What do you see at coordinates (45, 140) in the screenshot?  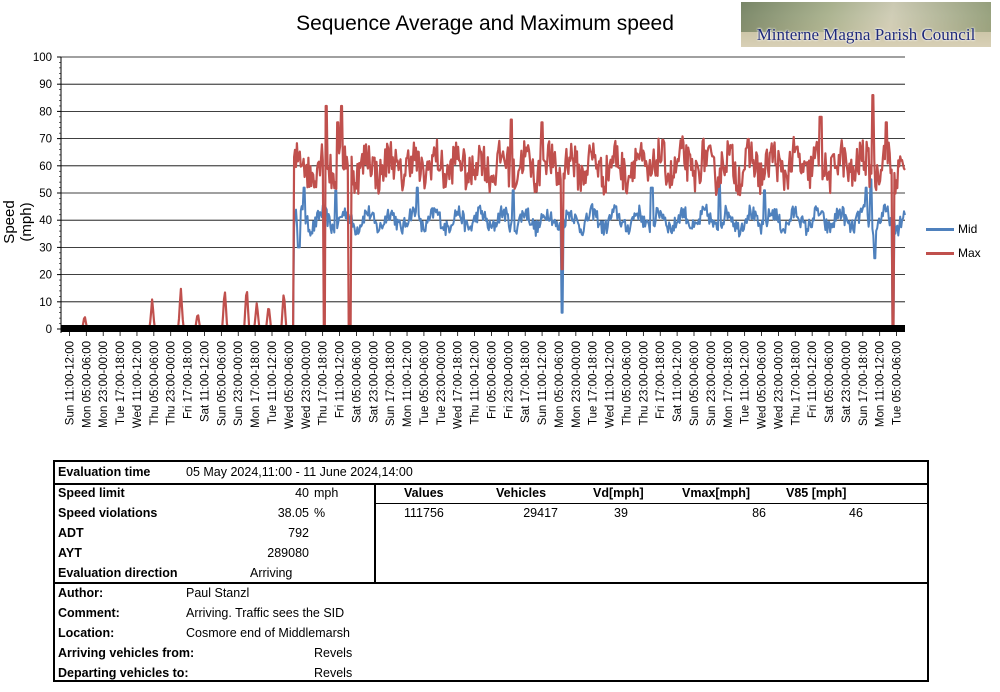 I see `y-tick-label: 70` at bounding box center [45, 140].